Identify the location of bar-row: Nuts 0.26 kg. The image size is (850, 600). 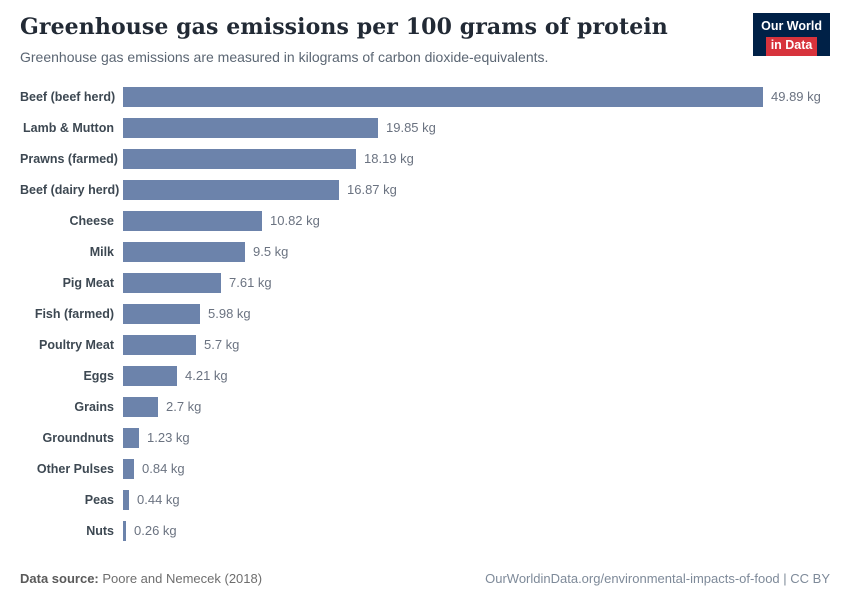
(425, 530).